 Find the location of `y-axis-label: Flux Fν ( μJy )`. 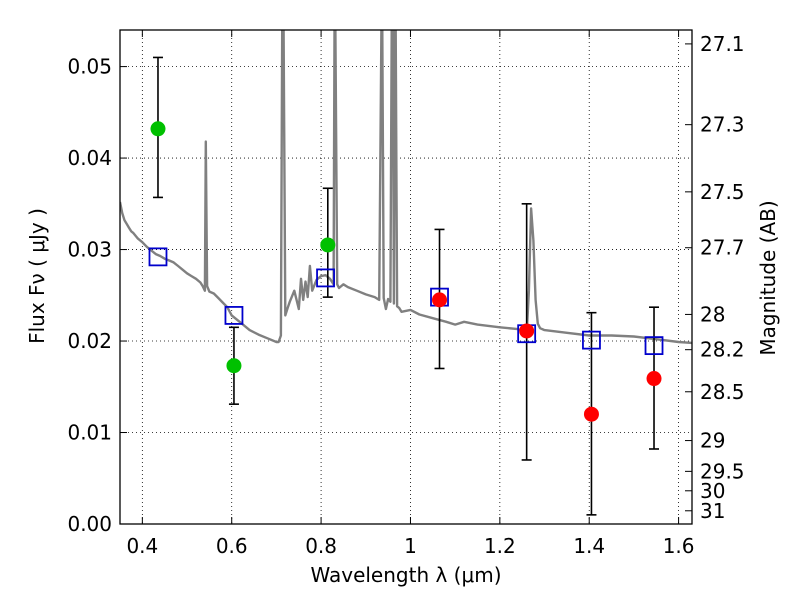

y-axis-label: Flux Fν ( μJy ) is located at coordinates (37, 276).